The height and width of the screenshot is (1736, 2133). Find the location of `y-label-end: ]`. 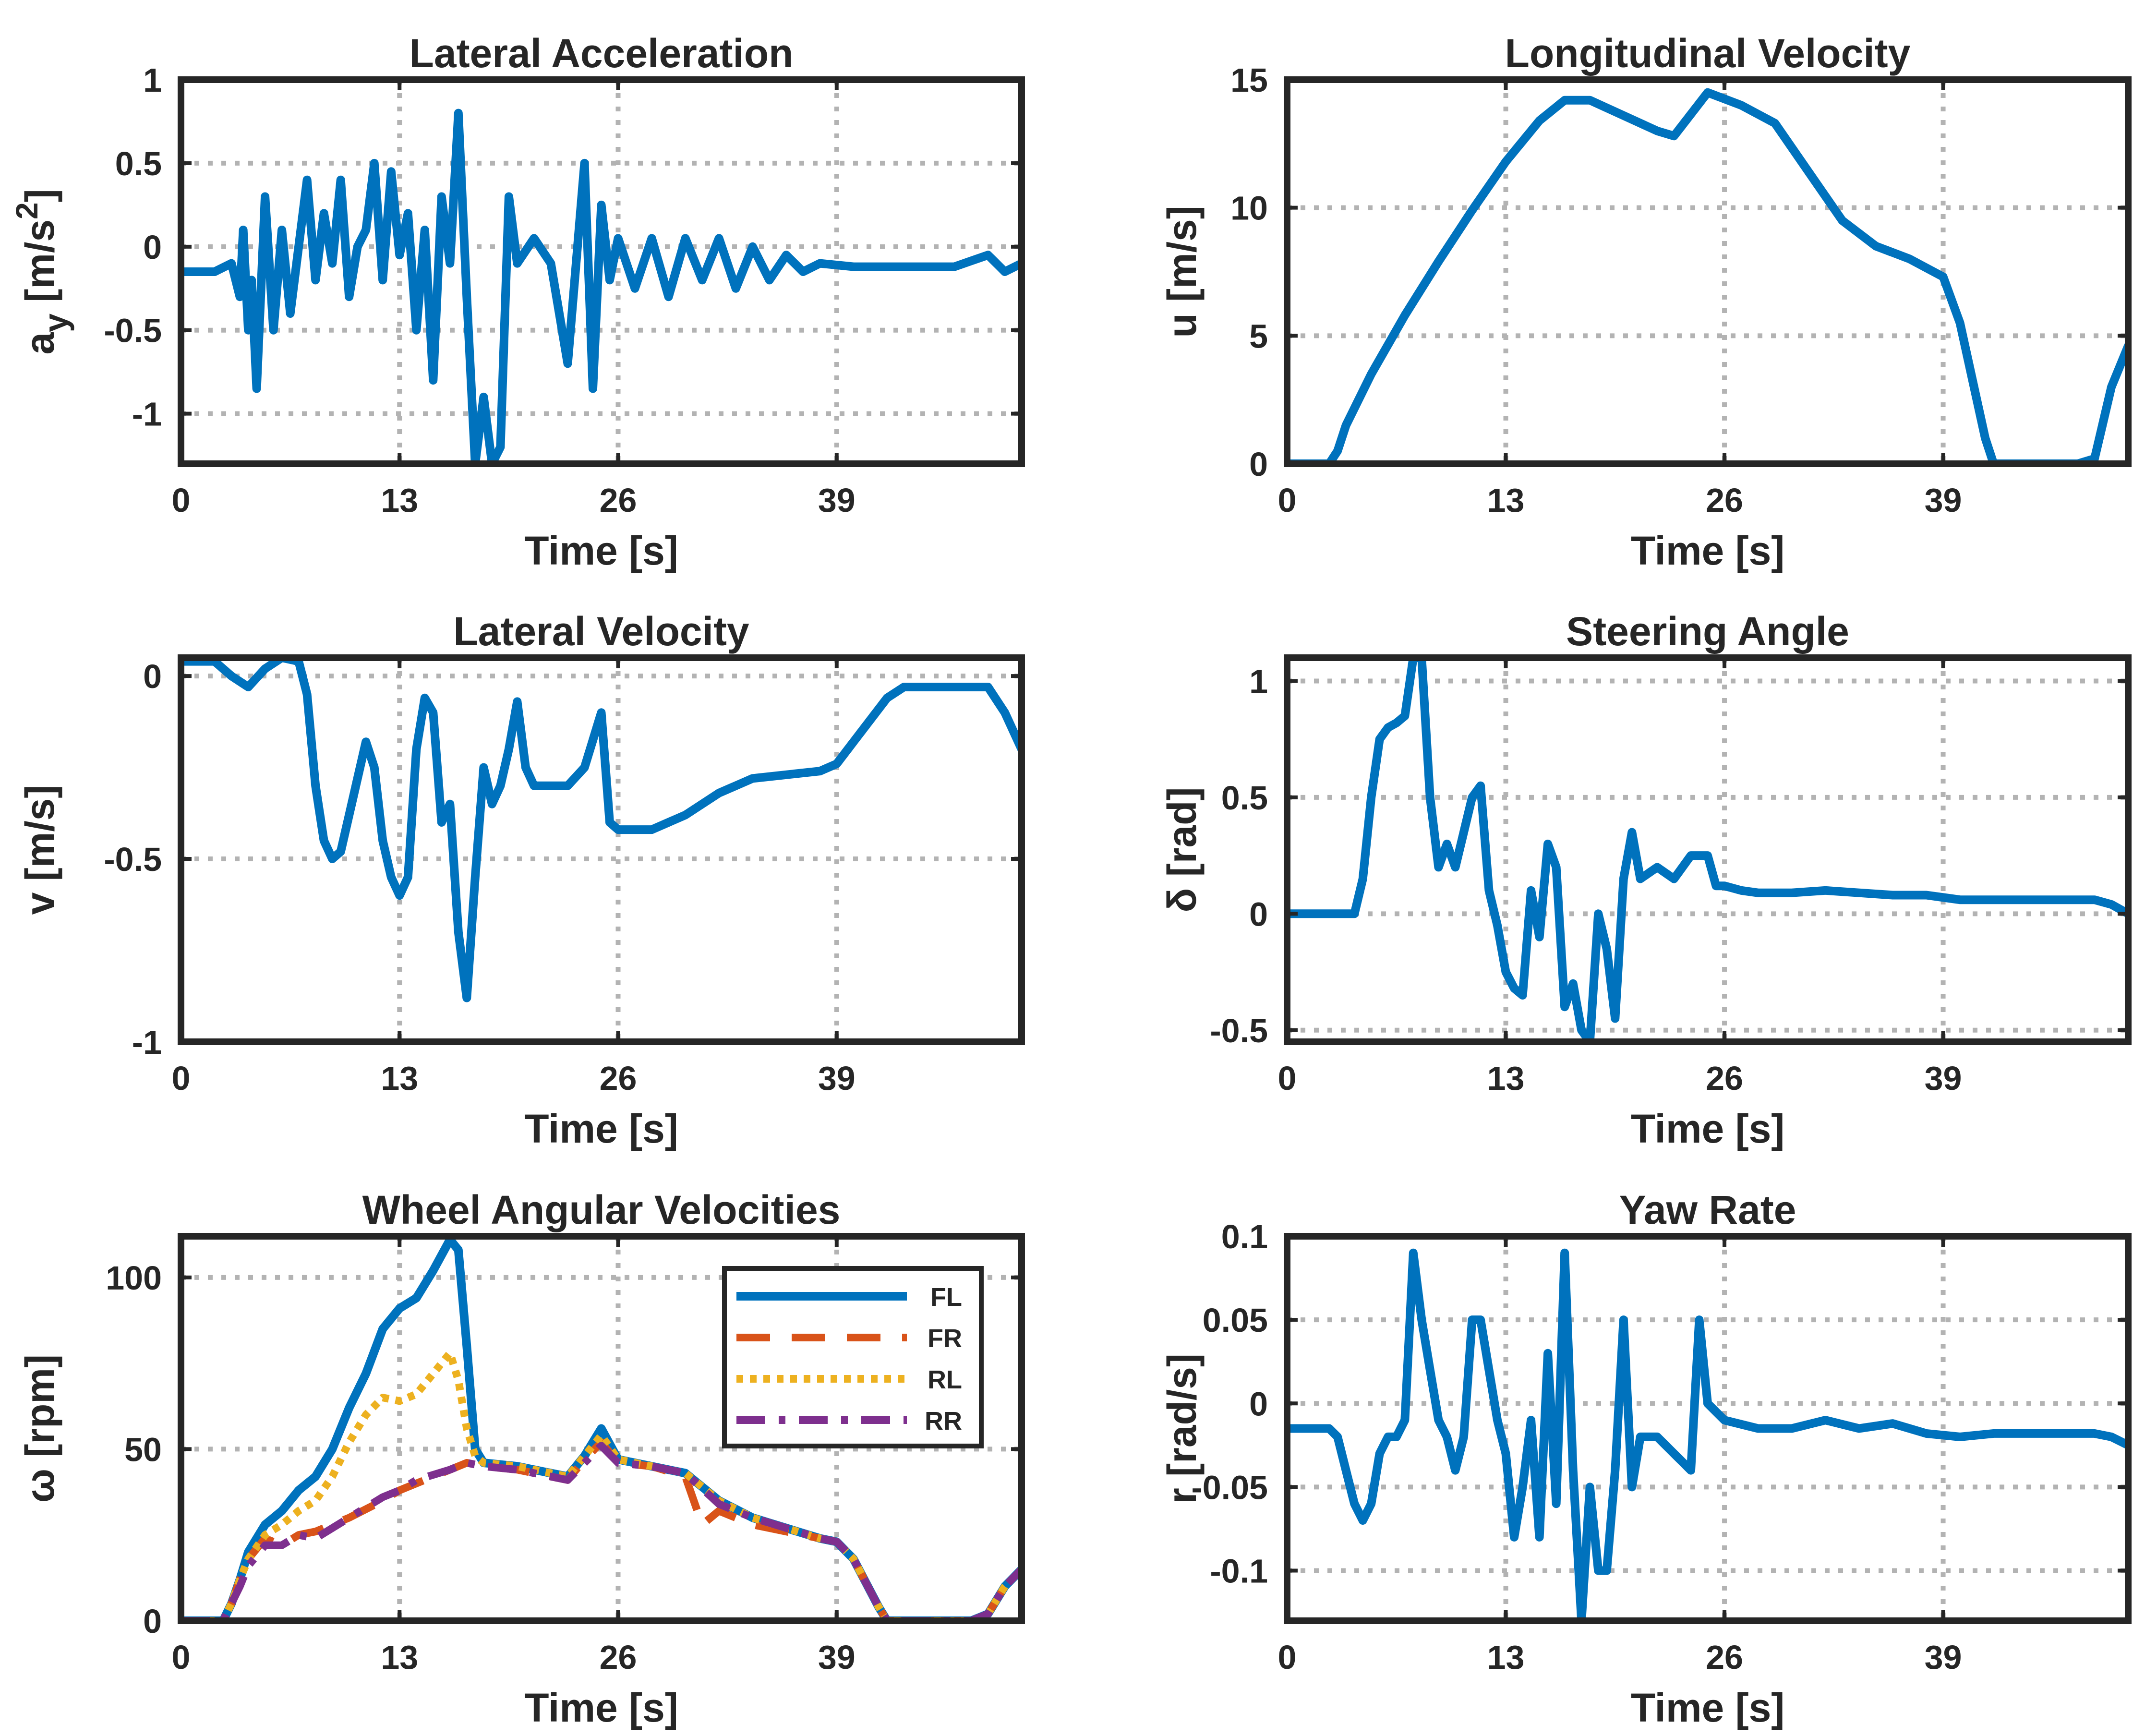

y-label-end: ] is located at coordinates (39, 195).